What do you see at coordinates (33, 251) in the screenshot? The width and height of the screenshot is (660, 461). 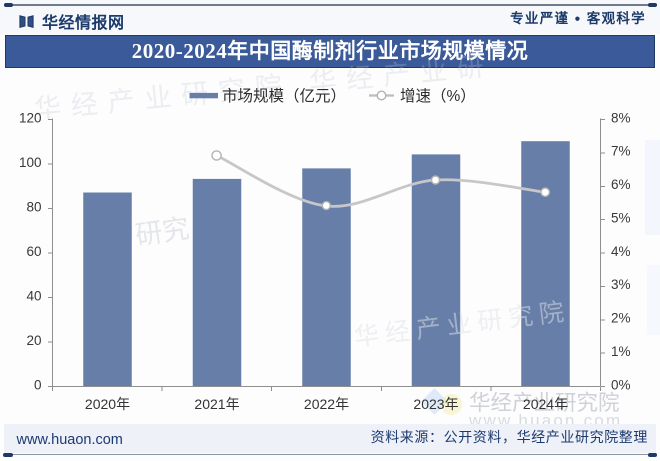 I see `svg-text: 60` at bounding box center [33, 251].